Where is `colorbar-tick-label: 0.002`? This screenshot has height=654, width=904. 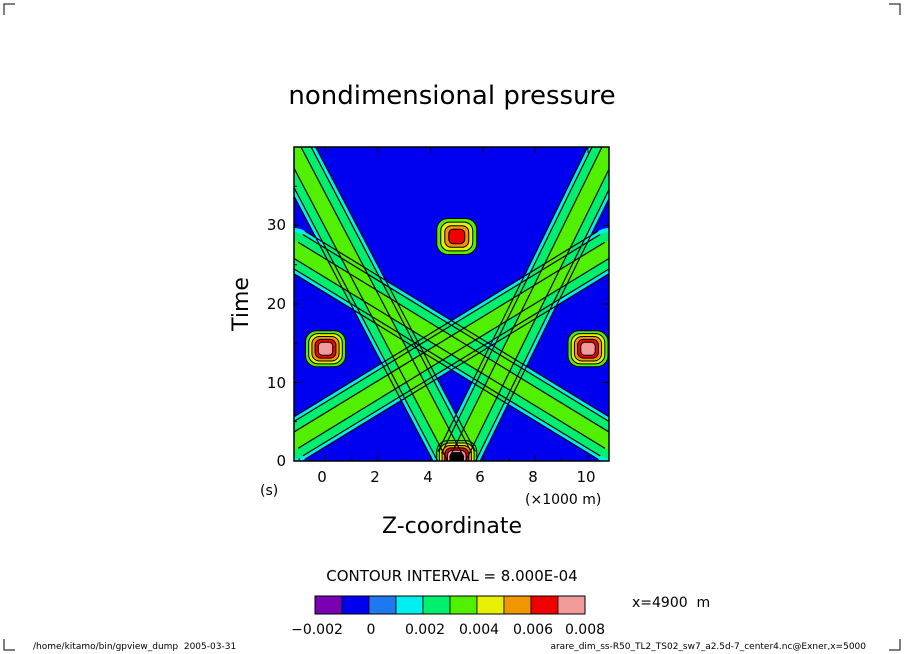
colorbar-tick-label: 0.002 is located at coordinates (425, 630).